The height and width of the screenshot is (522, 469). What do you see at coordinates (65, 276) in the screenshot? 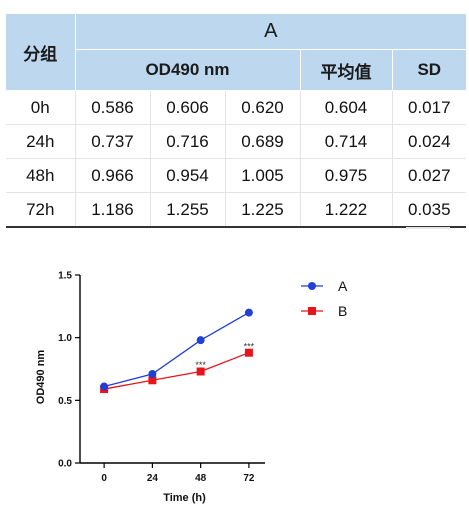
I see `y-tick-label: 1.5` at bounding box center [65, 276].